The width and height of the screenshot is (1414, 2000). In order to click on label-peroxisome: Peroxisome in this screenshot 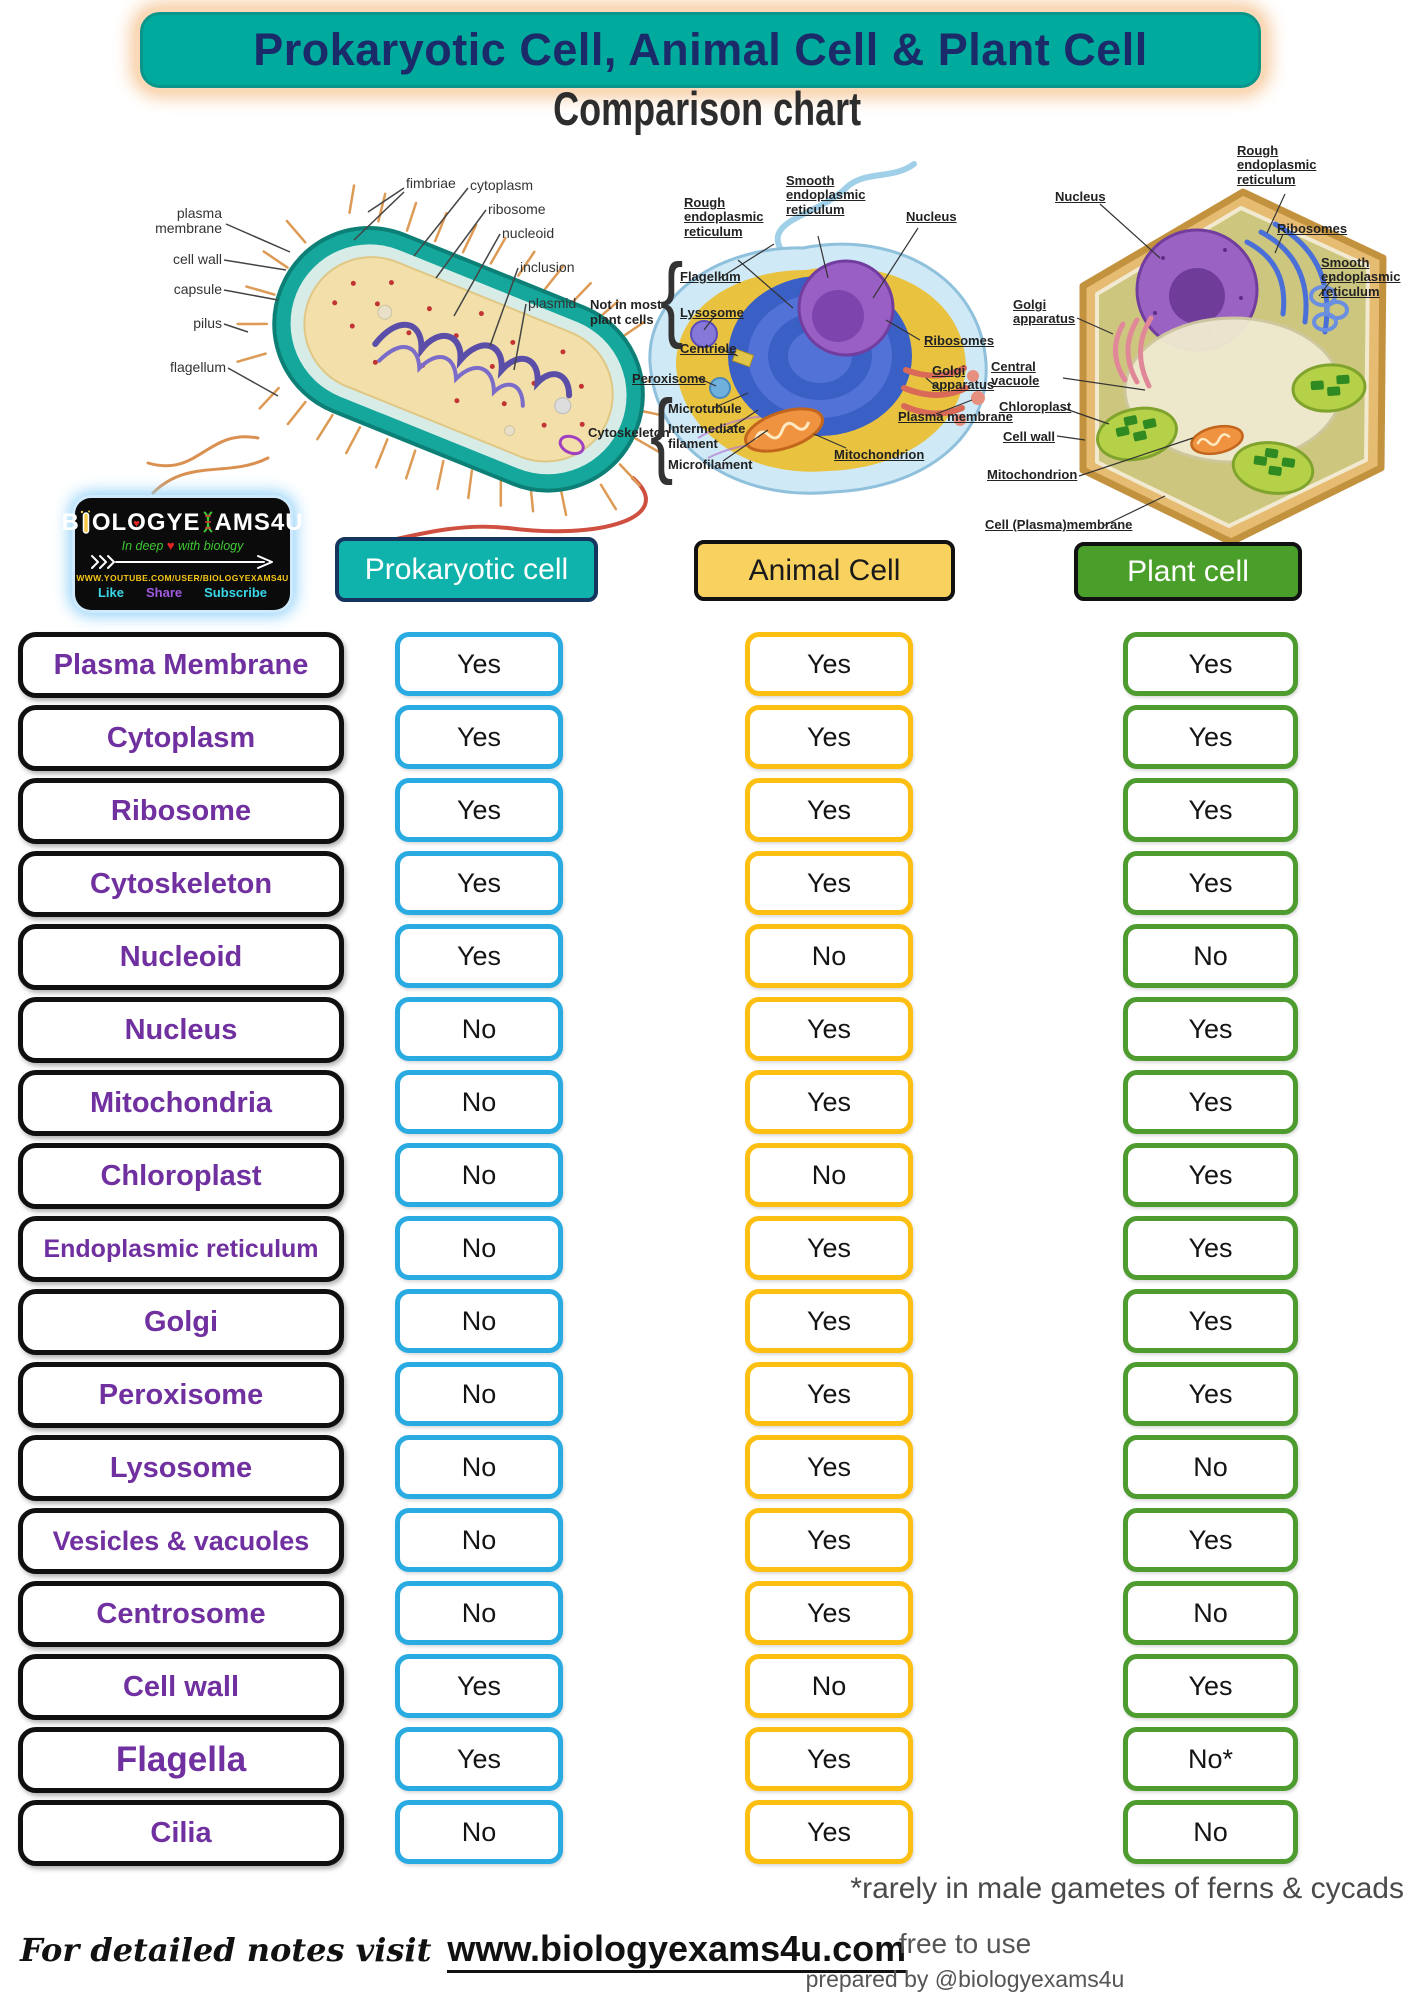, I will do `click(669, 378)`.